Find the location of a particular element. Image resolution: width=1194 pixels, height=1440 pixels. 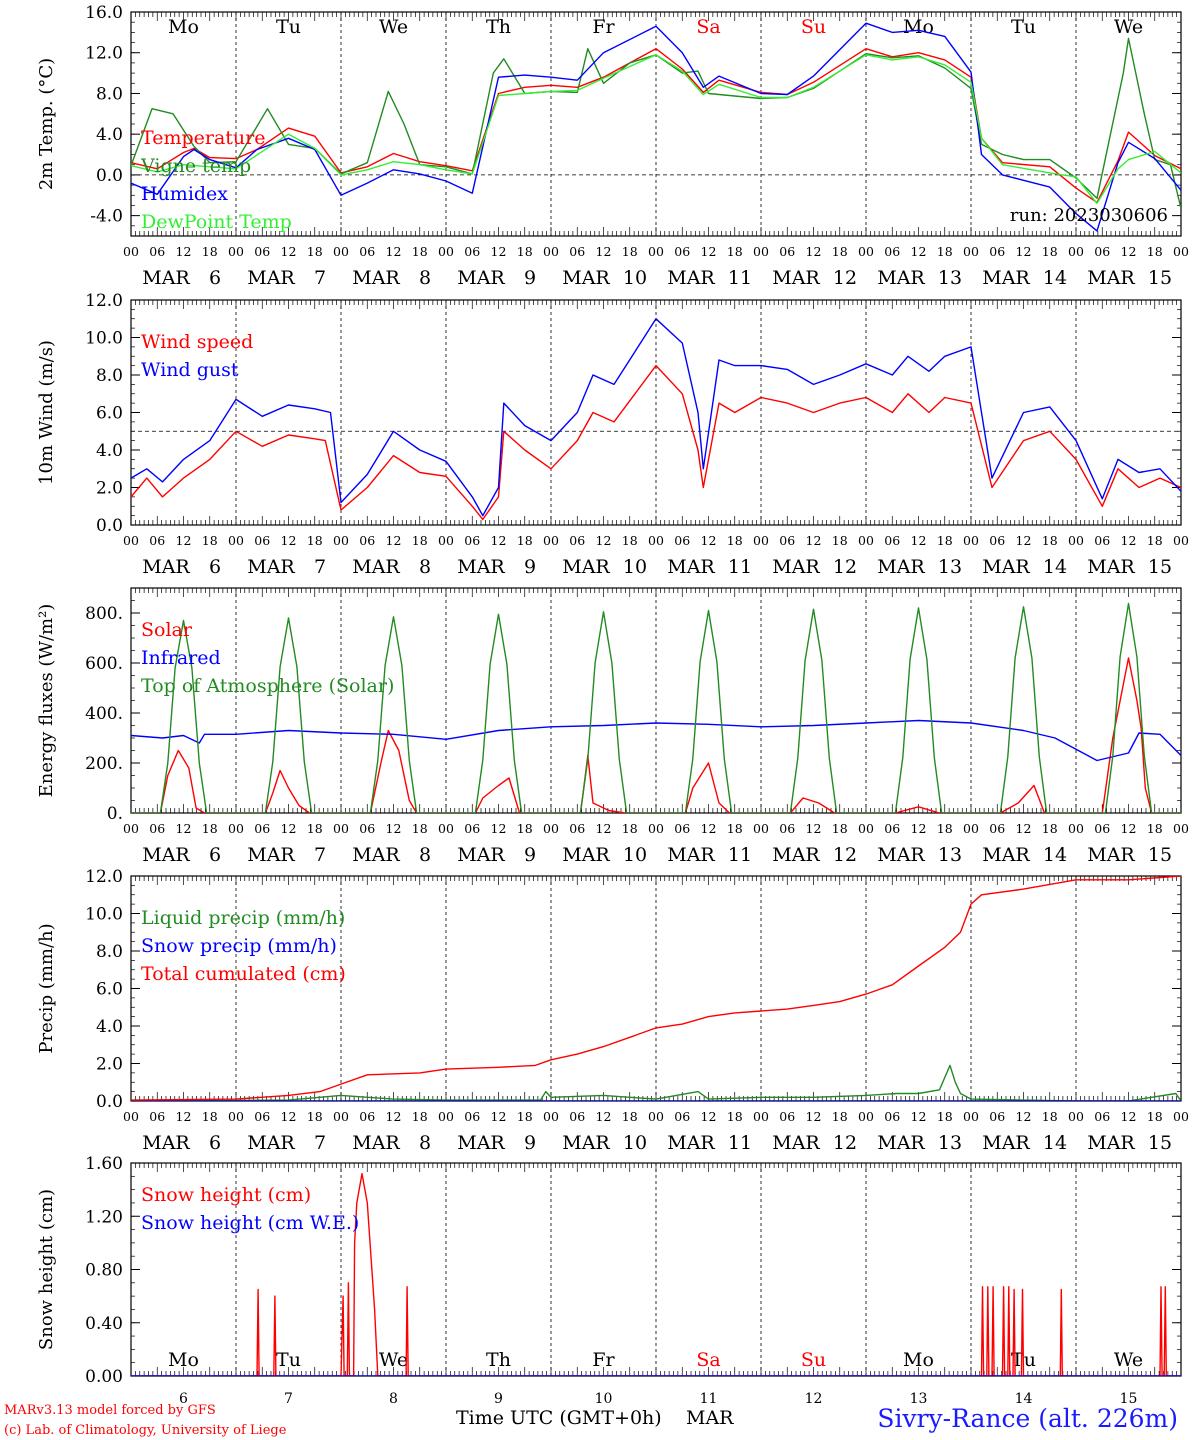

legend-entry: Solar is located at coordinates (167, 630).